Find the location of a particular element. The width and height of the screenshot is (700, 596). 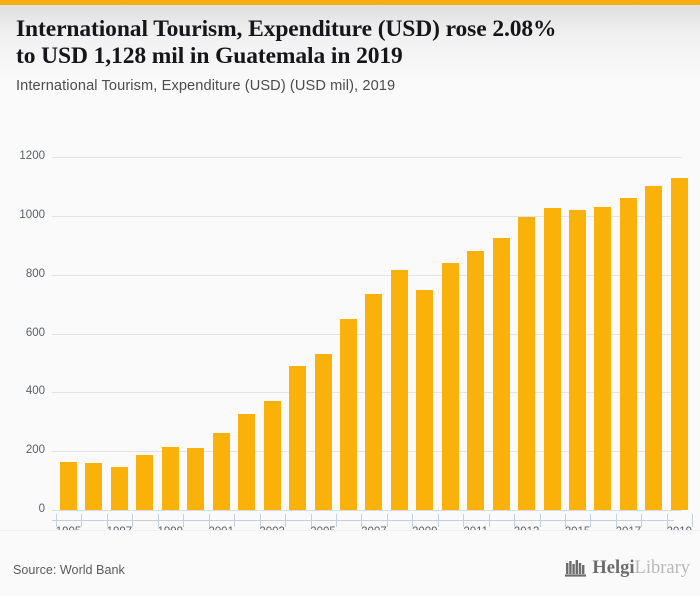

y-axis-tick-label: 1200 is located at coordinates (32, 156).